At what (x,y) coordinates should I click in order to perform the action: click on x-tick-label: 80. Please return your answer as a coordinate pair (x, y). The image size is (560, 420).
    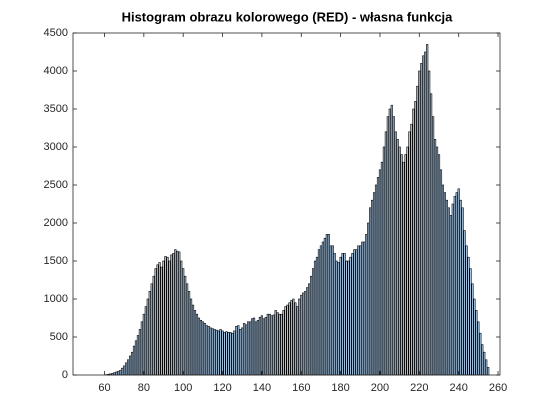
    Looking at the image, I should click on (144, 388).